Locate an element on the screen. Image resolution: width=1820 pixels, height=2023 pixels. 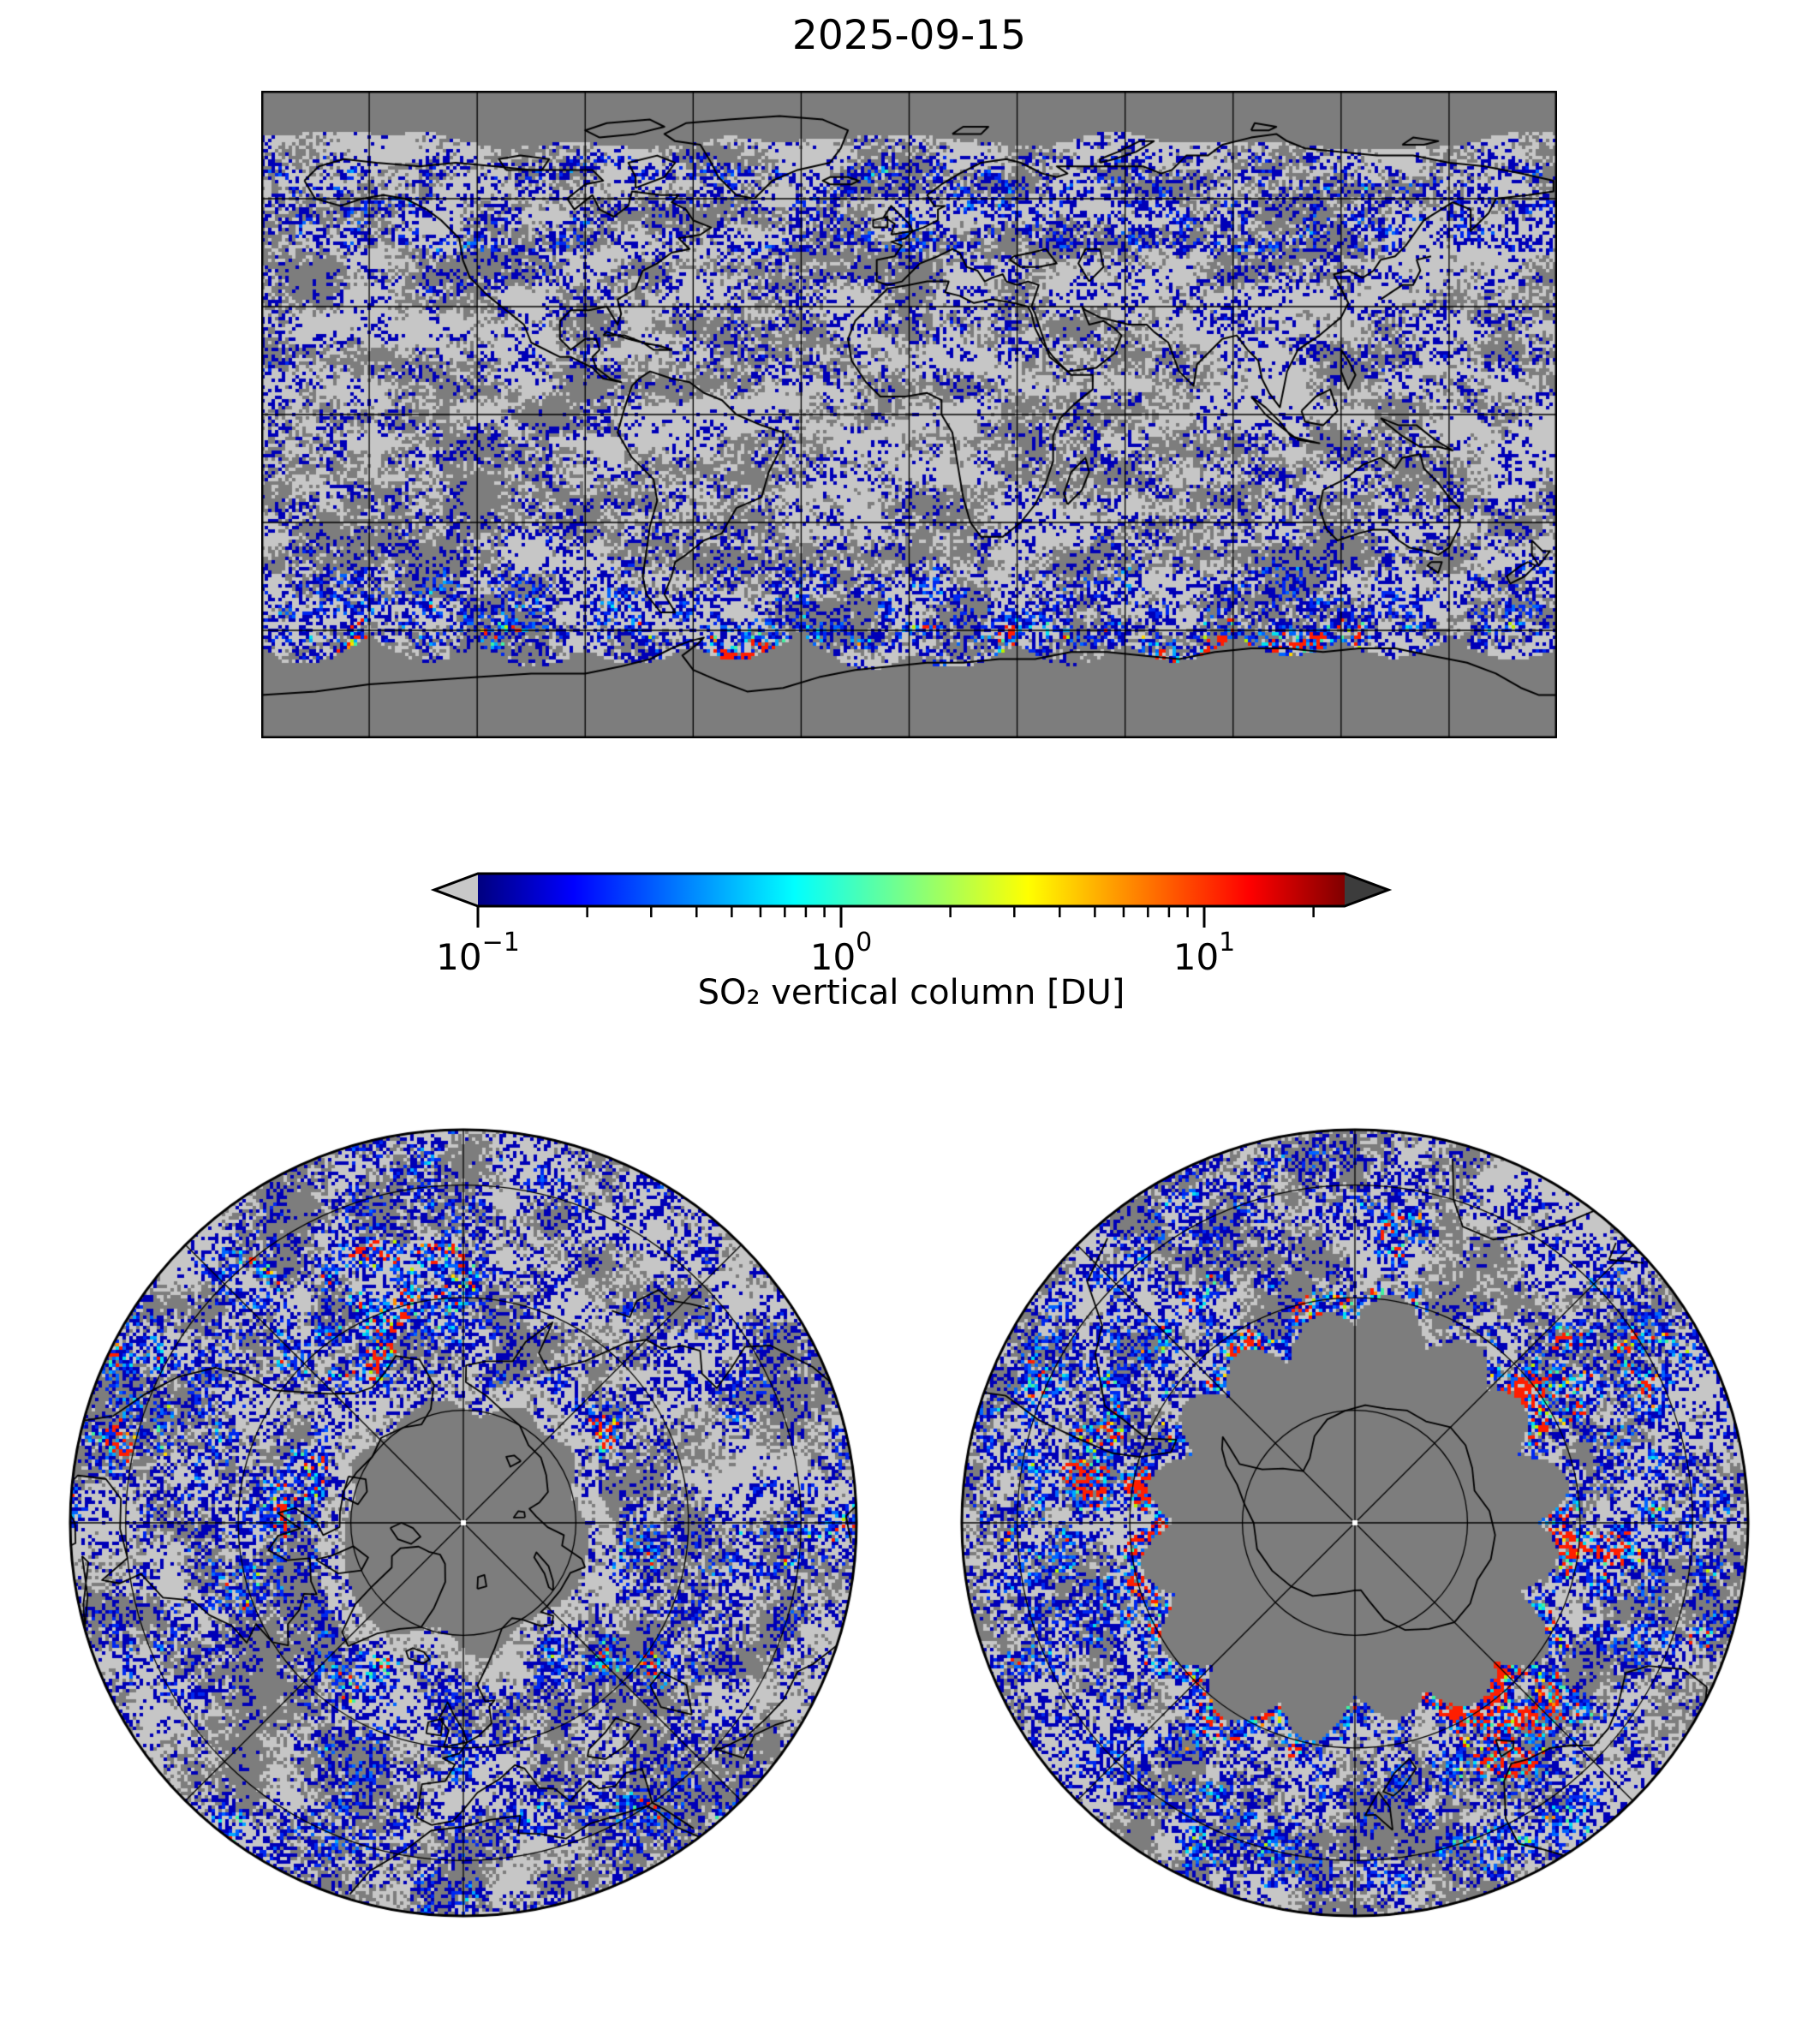
colorbar-under-arrow is located at coordinates (456, 890).